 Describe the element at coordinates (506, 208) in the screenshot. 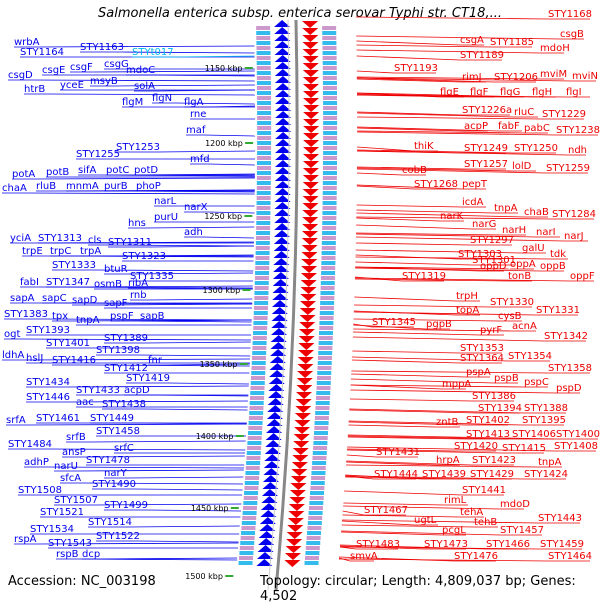

I see `gene-label-right: tnpA` at that location.